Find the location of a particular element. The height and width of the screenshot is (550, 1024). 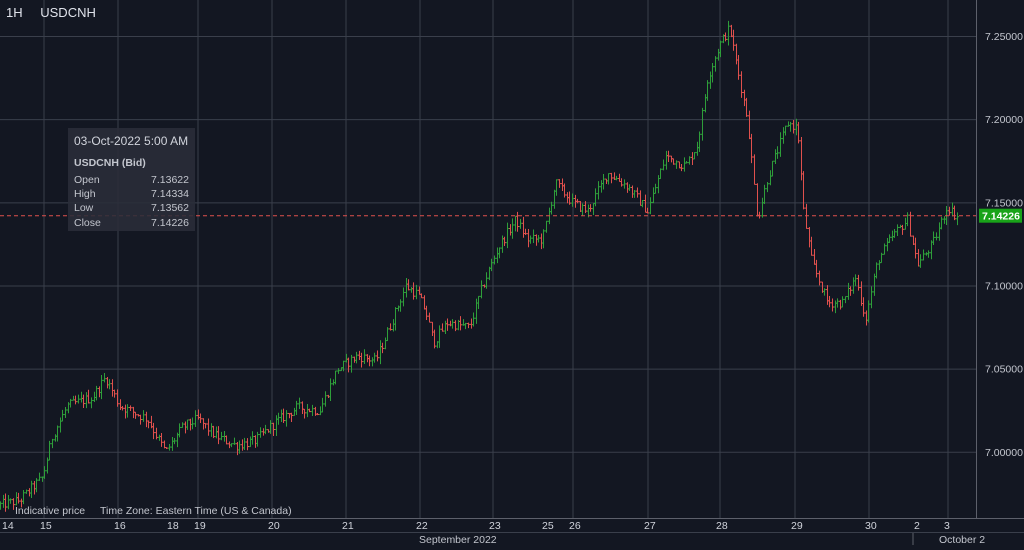

current-price-label-bg is located at coordinates (1000, 215).